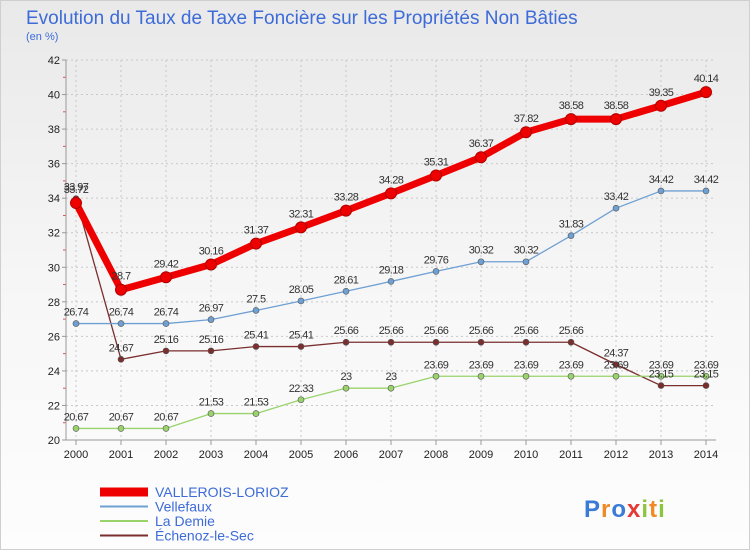 The height and width of the screenshot is (550, 750). What do you see at coordinates (185, 521) in the screenshot?
I see `legend-label: La Demie` at bounding box center [185, 521].